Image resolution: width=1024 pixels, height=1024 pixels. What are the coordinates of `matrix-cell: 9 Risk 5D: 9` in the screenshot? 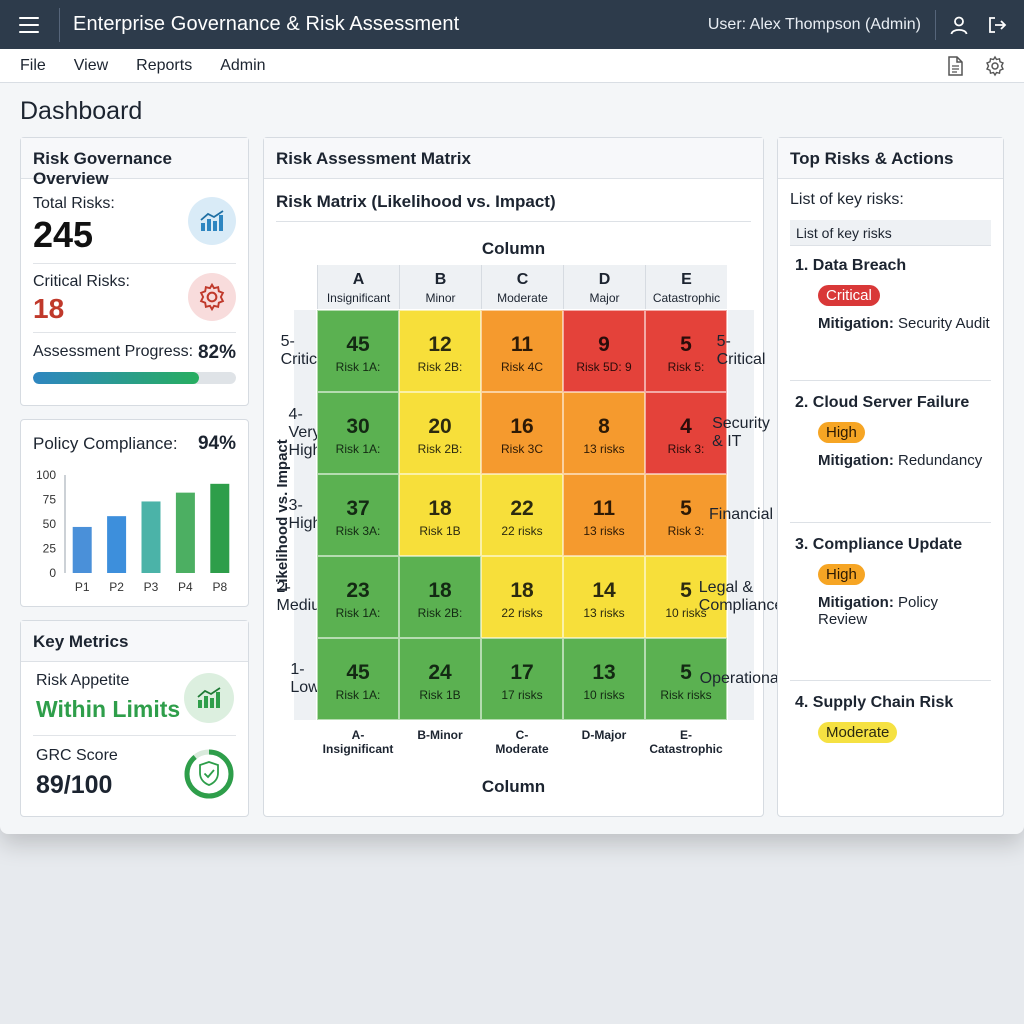 It's located at (604, 351).